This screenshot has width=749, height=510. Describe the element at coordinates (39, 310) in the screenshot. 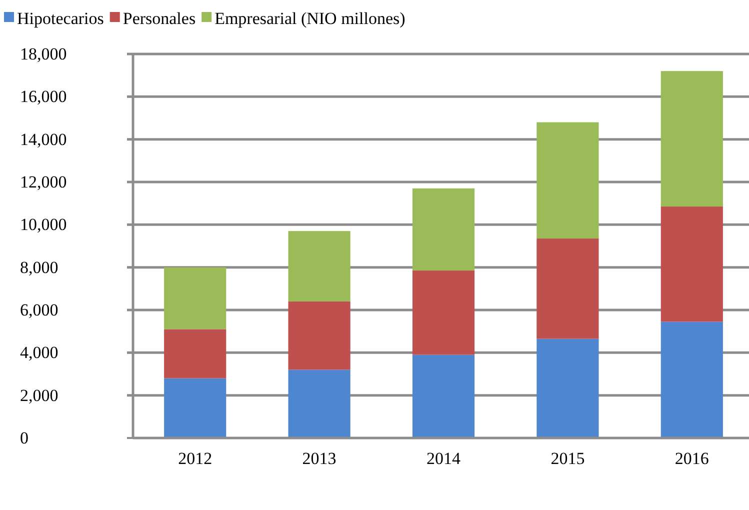

I see `y-tick-label: 6,000` at that location.